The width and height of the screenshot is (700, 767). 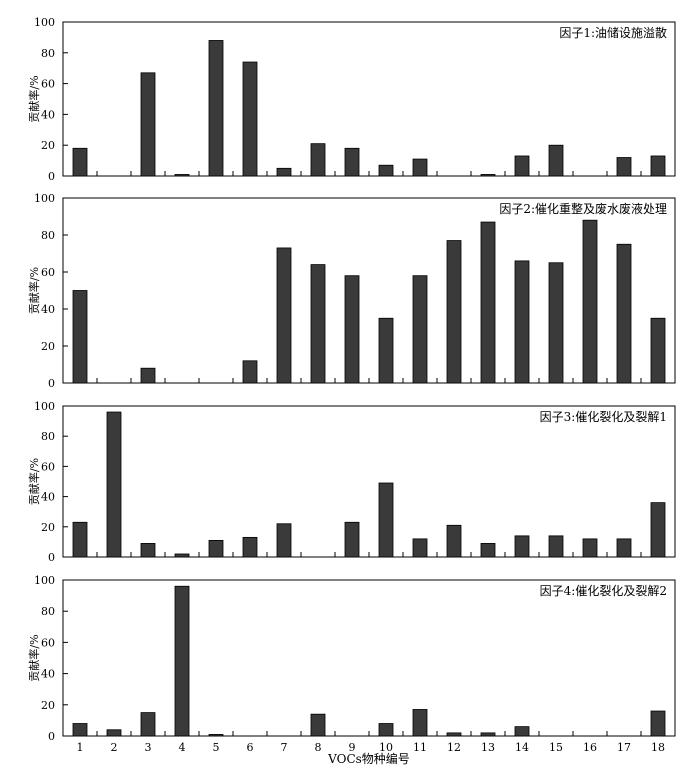 I want to click on x-tick-label: 9, so click(x=352, y=747).